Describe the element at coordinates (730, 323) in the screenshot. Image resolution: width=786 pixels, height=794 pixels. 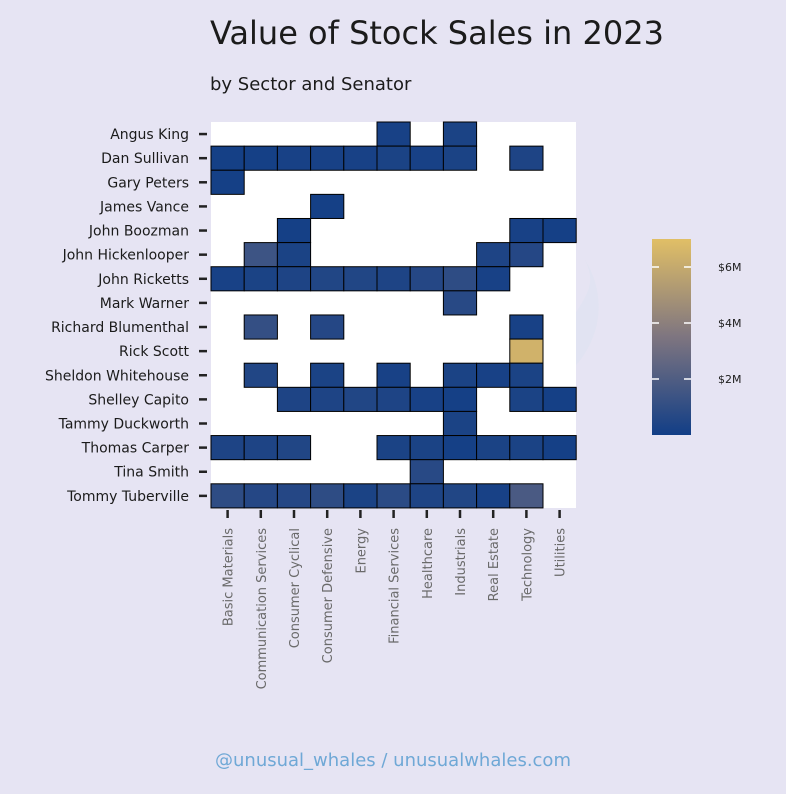
I see `colorbar-tick-label: $4M` at that location.